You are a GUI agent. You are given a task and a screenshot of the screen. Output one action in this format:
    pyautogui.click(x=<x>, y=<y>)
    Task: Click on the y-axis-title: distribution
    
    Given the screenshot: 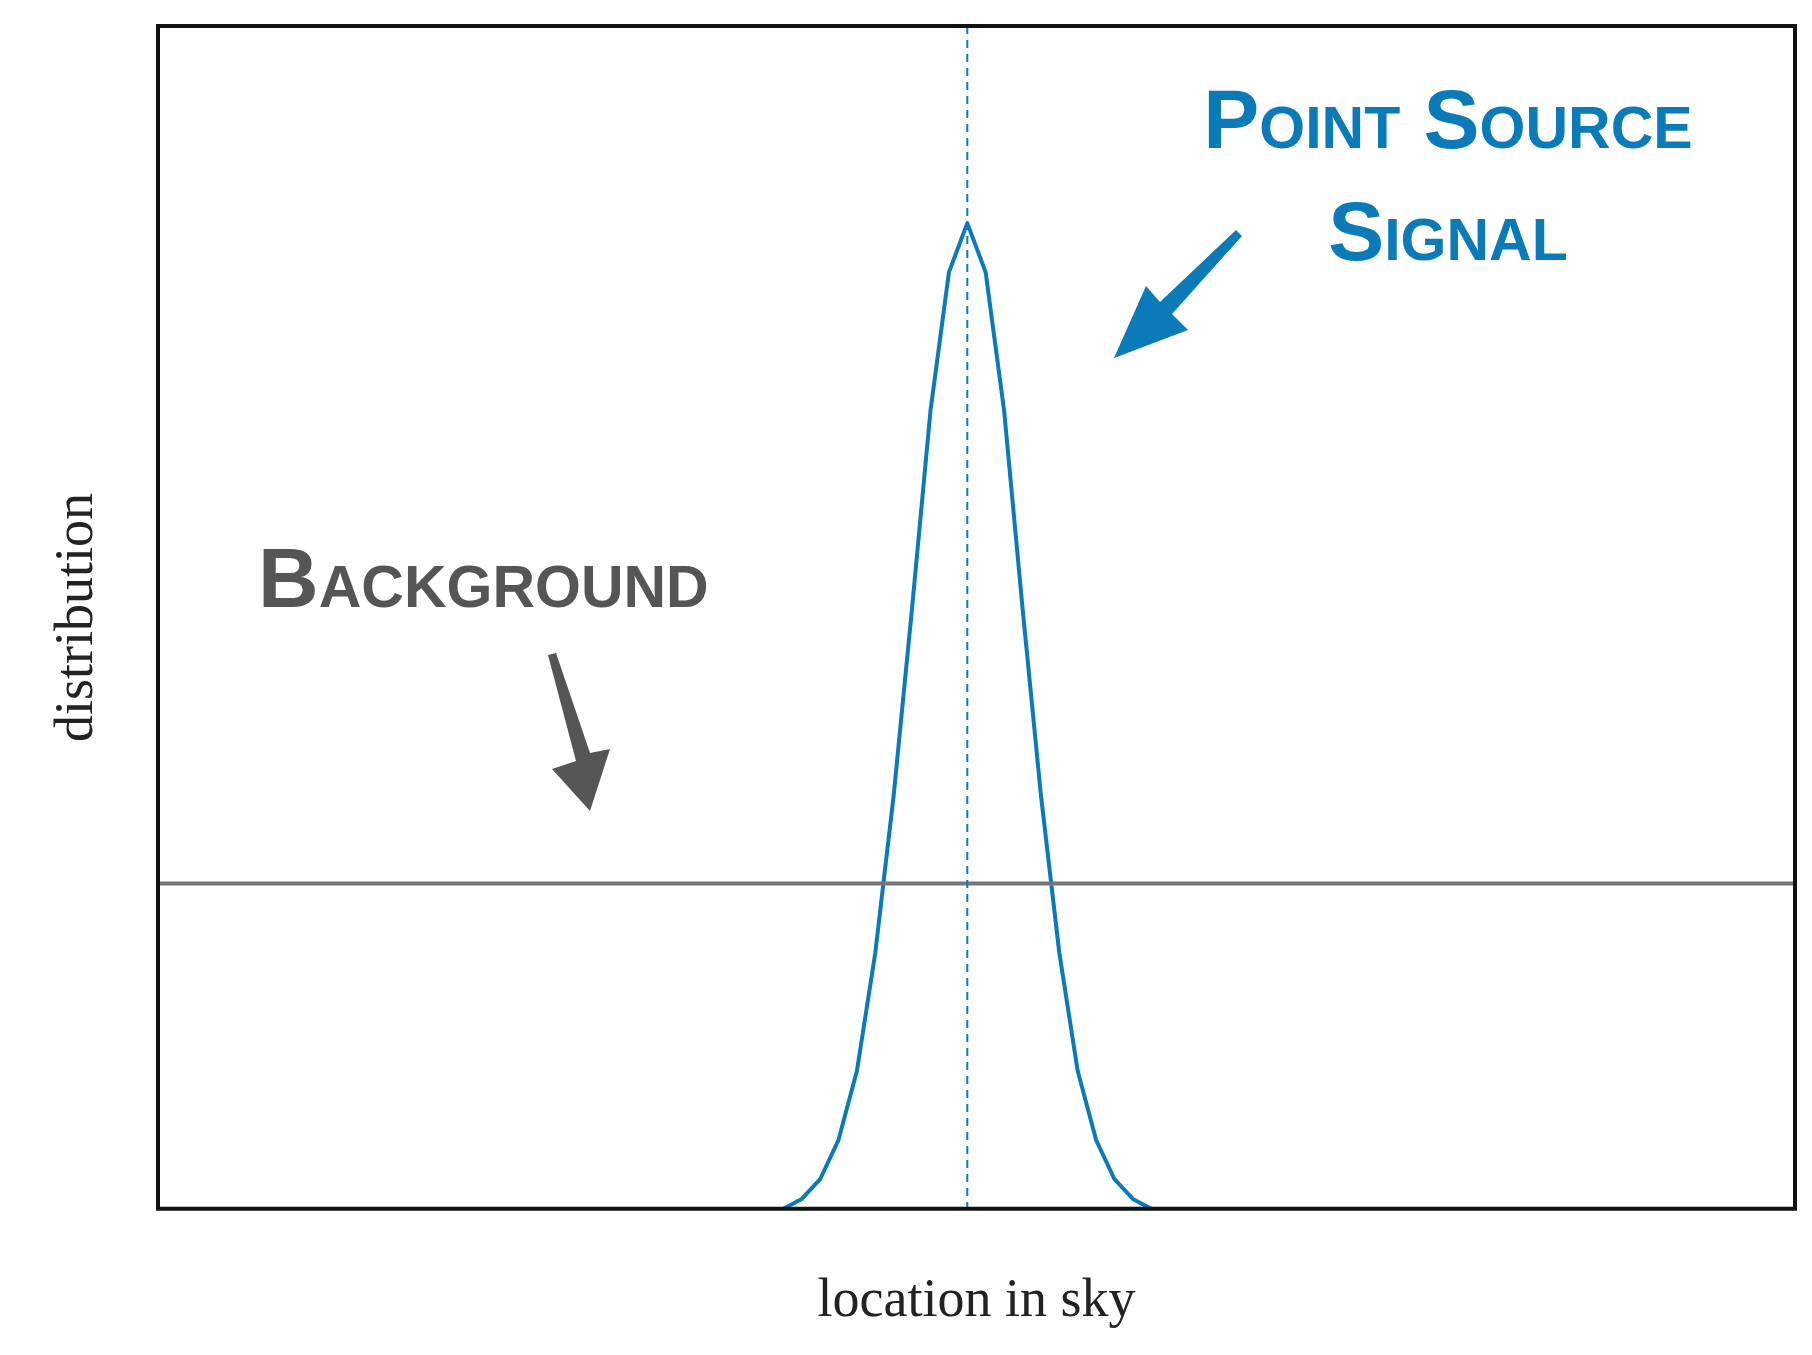 What is the action you would take?
    pyautogui.click(x=74, y=617)
    